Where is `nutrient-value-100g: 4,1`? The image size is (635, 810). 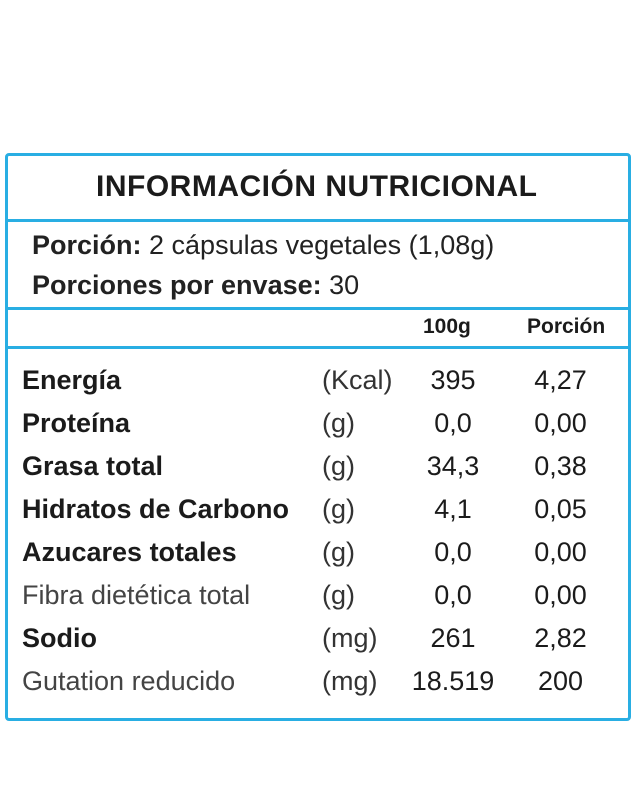 nutrient-value-100g: 4,1 is located at coordinates (453, 509).